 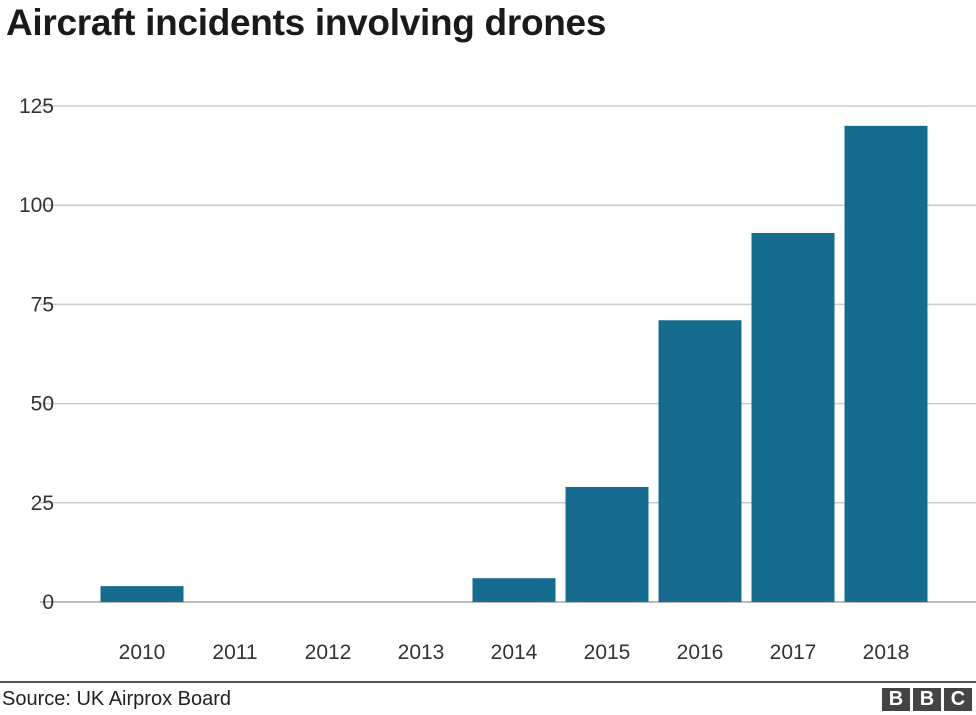 I want to click on x-tick-label: 2016, so click(x=700, y=652).